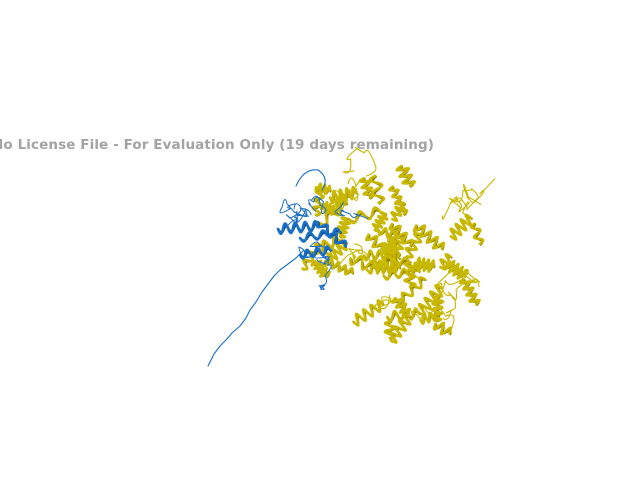 The height and width of the screenshot is (480, 640). I want to click on terminal-tail, so click(256, 308).